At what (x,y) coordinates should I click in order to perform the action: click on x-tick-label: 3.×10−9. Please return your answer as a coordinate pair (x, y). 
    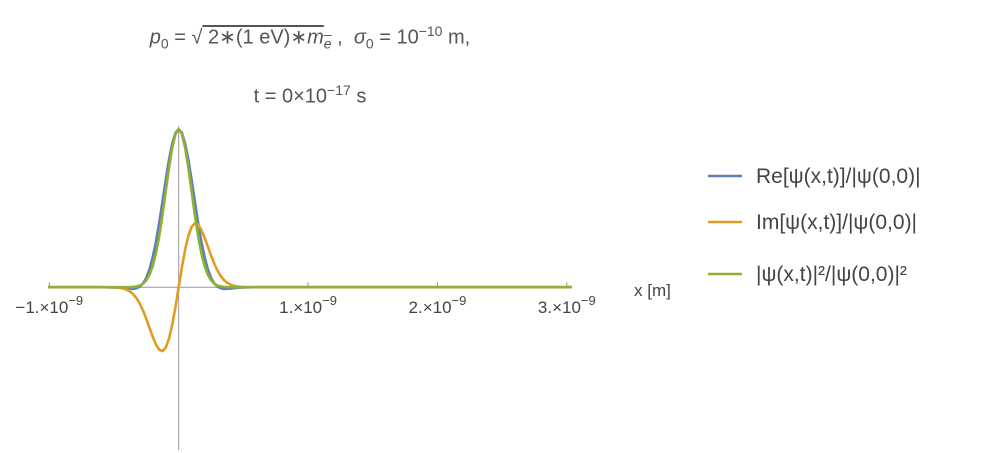
    Looking at the image, I should click on (567, 305).